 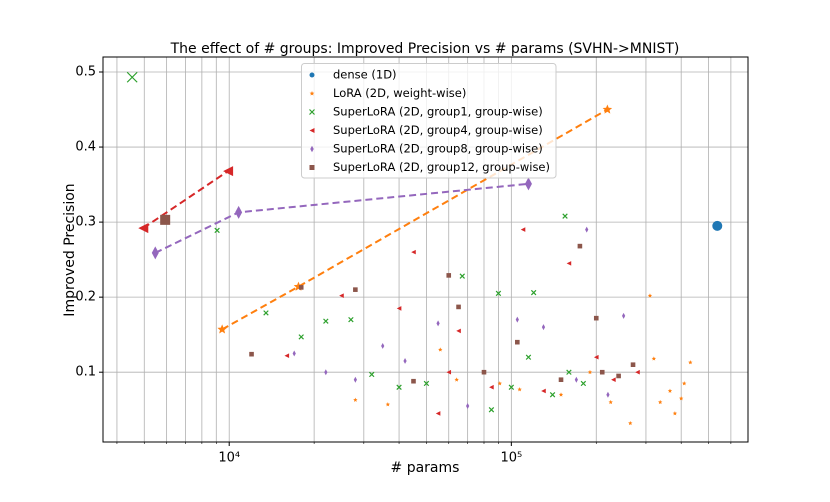 I want to click on y-tick-label: 0.1, so click(x=85, y=372).